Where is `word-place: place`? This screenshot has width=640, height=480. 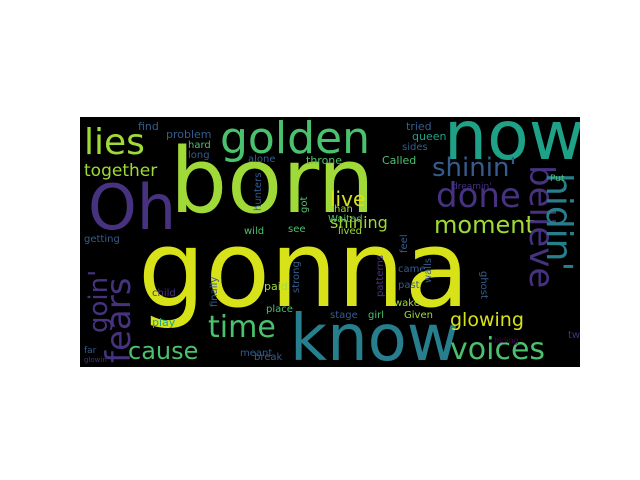 word-place: place is located at coordinates (279, 309).